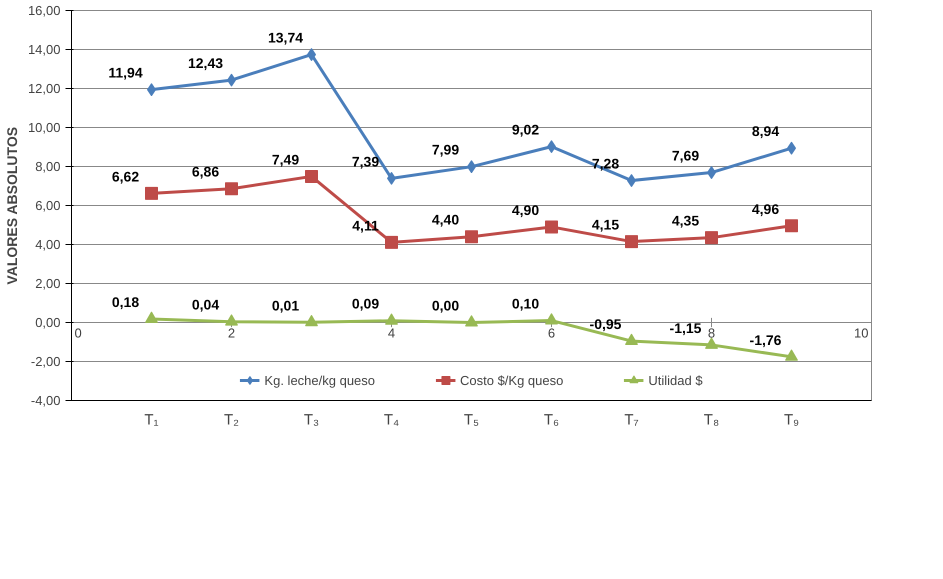  What do you see at coordinates (286, 159) in the screenshot?
I see `data-label: 7,49` at bounding box center [286, 159].